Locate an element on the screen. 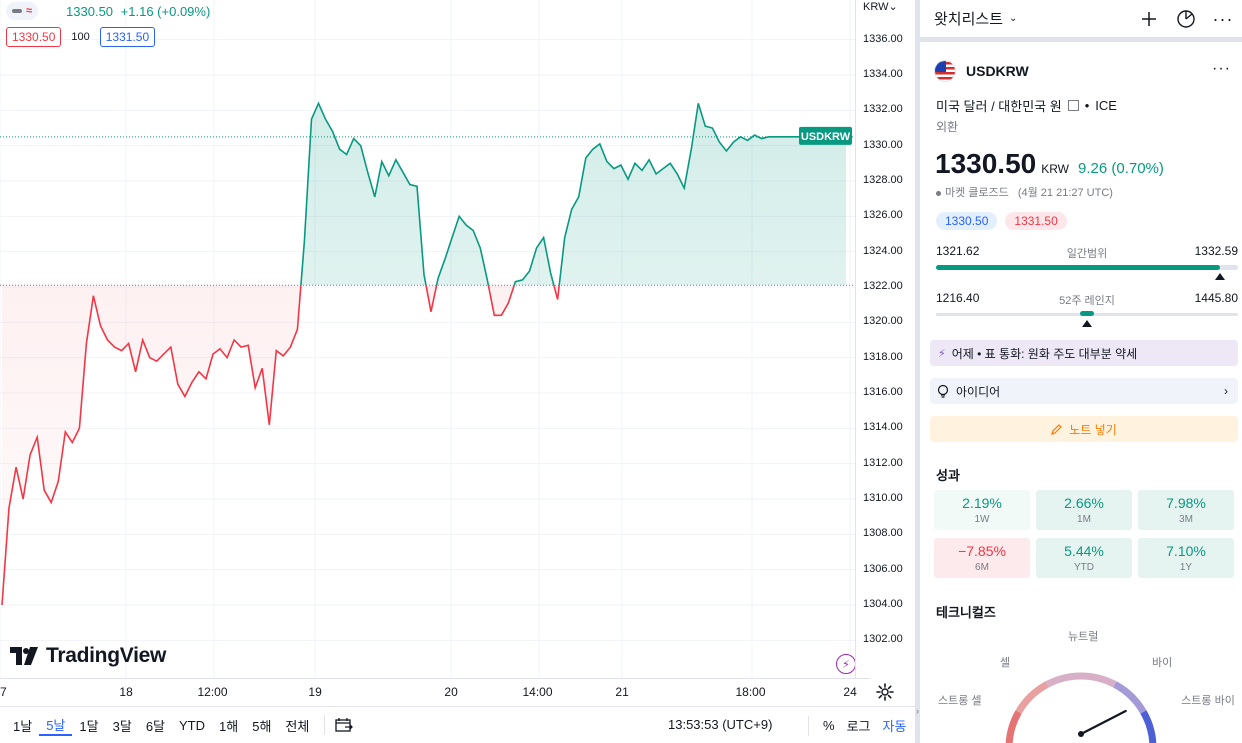 The width and height of the screenshot is (1242, 743). year-range: 1216.40 52주 레인지 1445.80 is located at coordinates (1087, 311).